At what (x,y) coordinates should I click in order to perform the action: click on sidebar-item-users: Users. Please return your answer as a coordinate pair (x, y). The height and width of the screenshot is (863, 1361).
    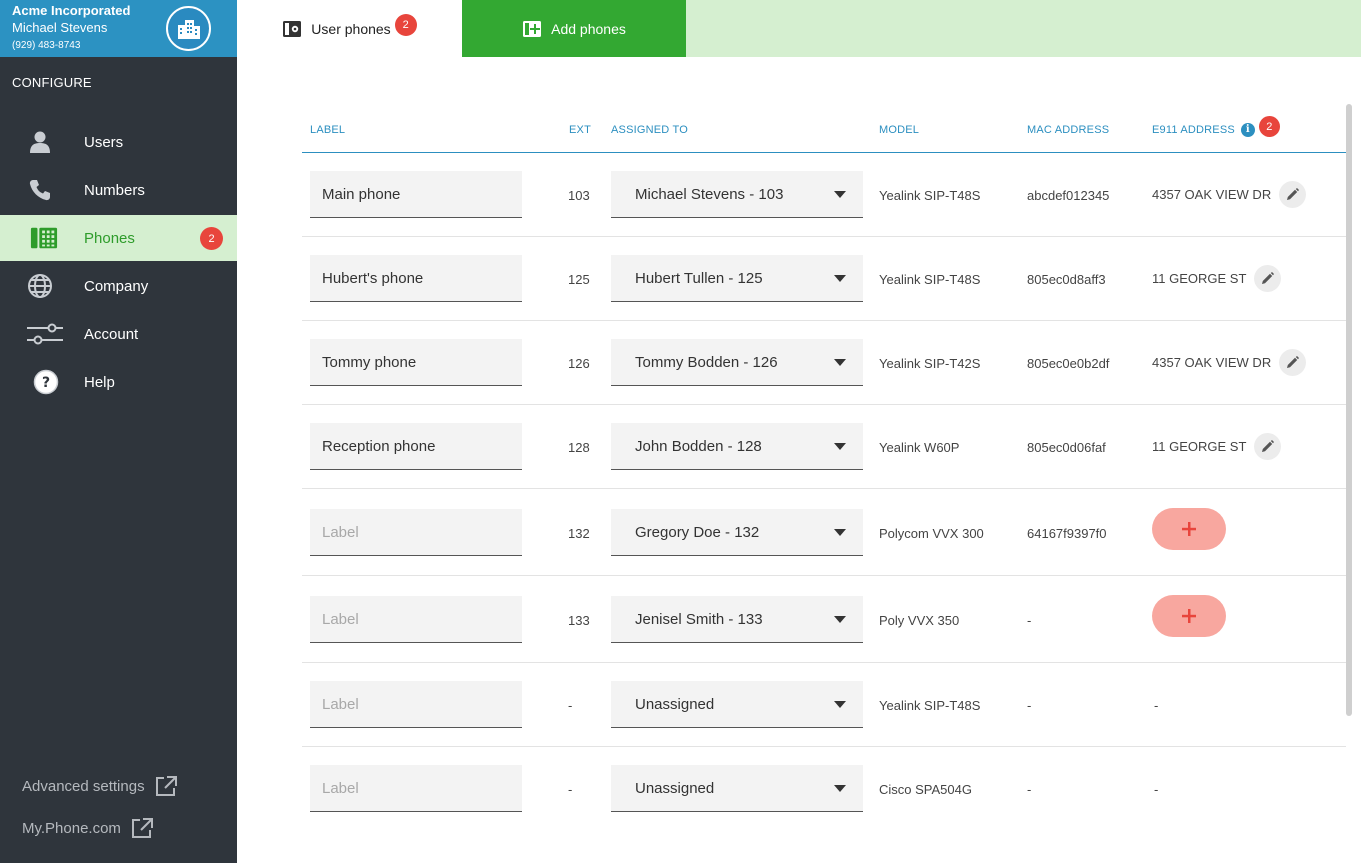
    Looking at the image, I should click on (118, 142).